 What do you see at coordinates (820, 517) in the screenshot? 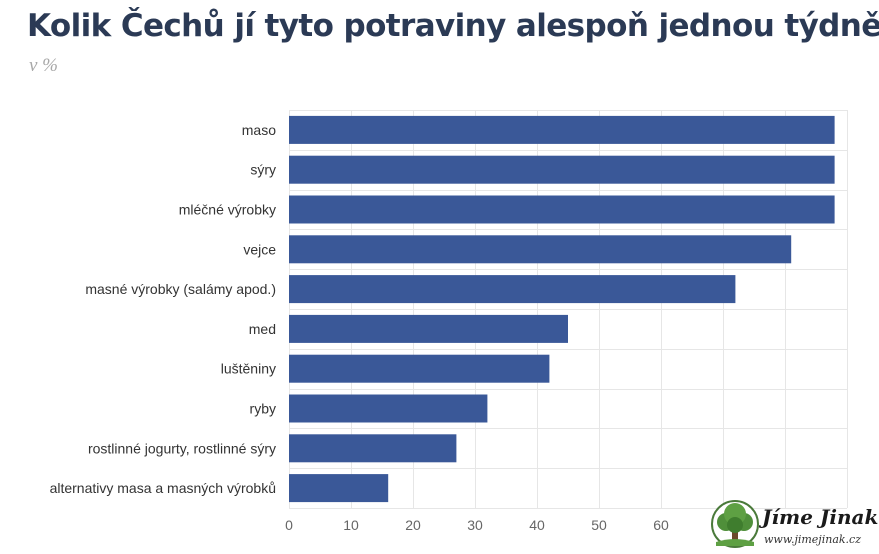
I see `logo-name: Jíme Jinak` at bounding box center [820, 517].